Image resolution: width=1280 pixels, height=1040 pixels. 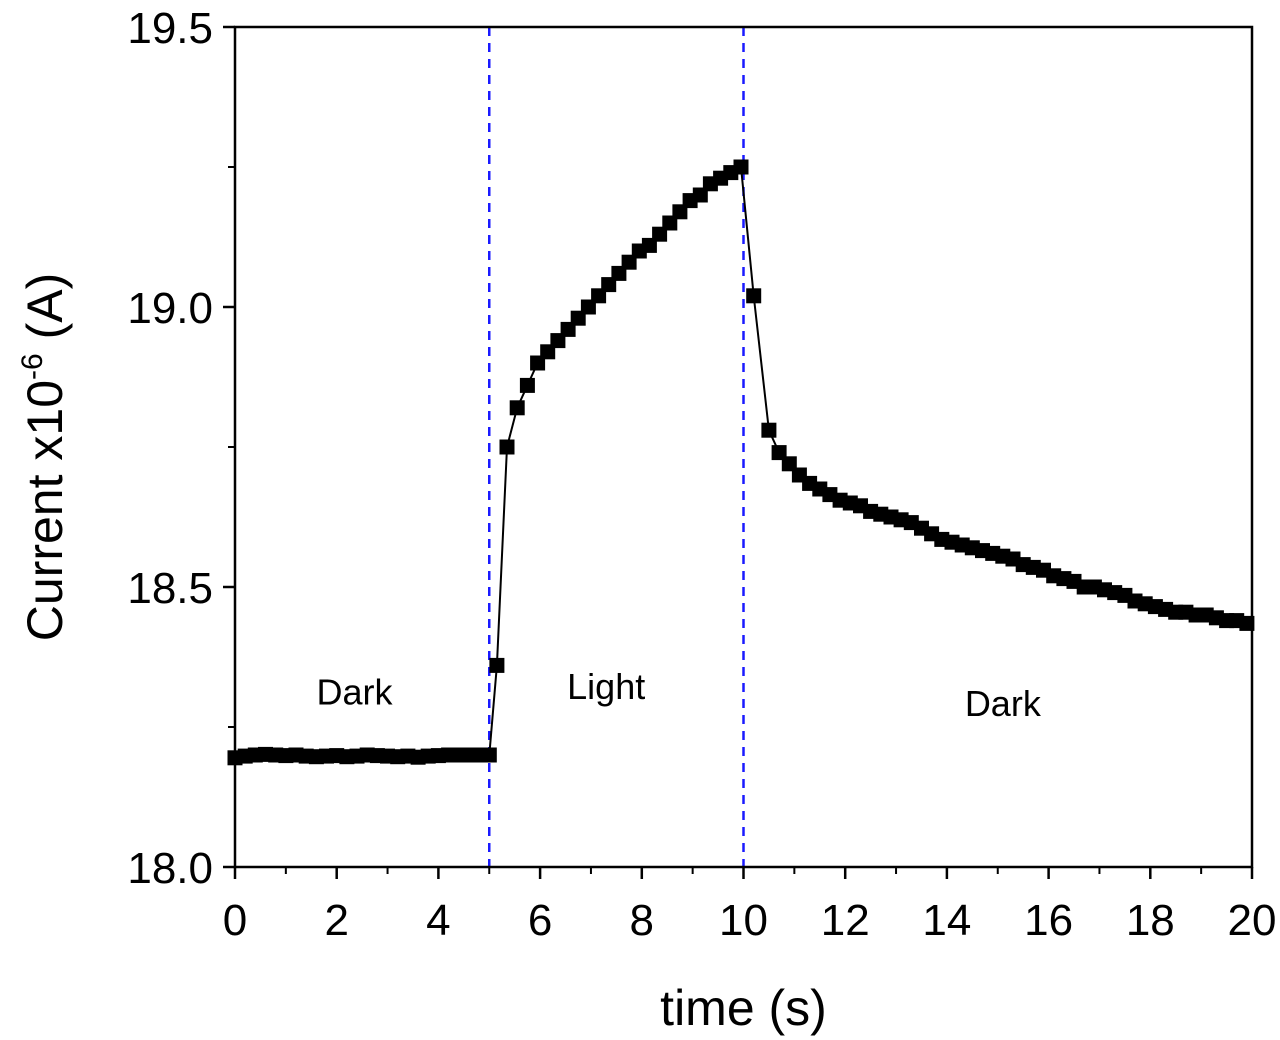 What do you see at coordinates (1003, 703) in the screenshot?
I see `region-label-3: Dark` at bounding box center [1003, 703].